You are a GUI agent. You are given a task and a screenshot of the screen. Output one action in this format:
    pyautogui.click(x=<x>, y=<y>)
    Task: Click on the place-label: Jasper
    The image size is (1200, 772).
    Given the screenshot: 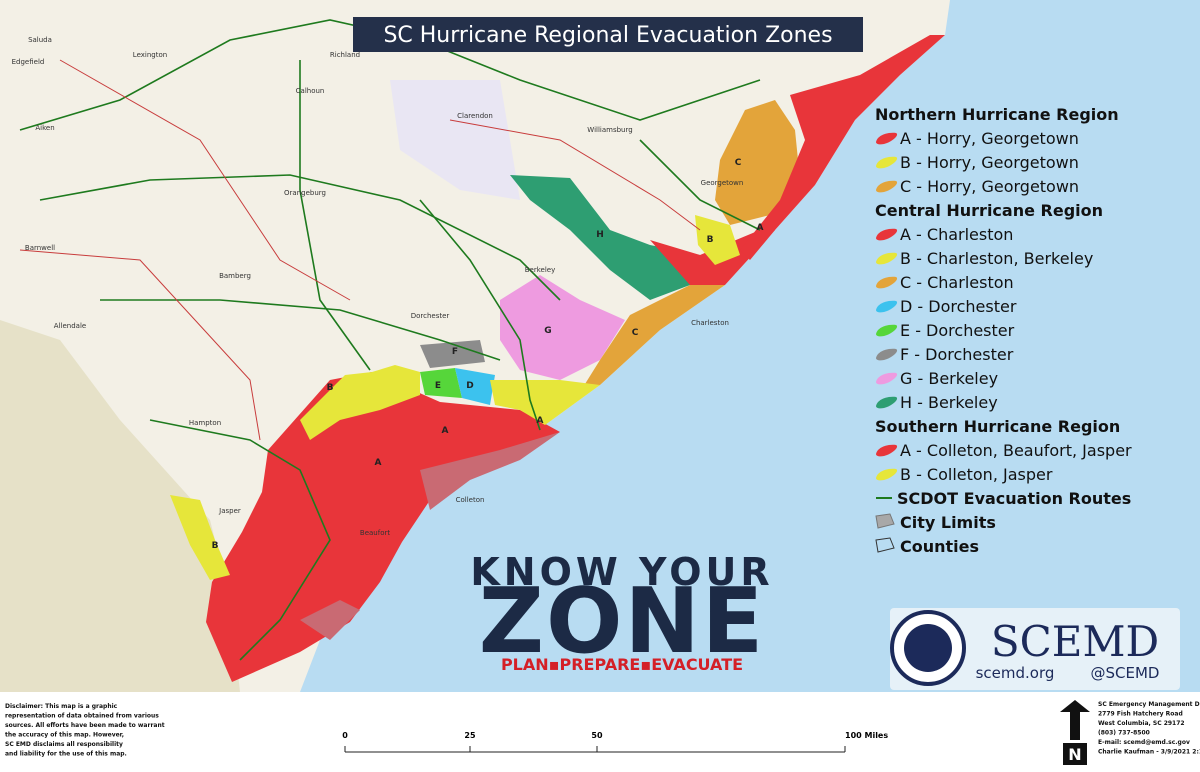 What is the action you would take?
    pyautogui.click(x=229, y=511)
    